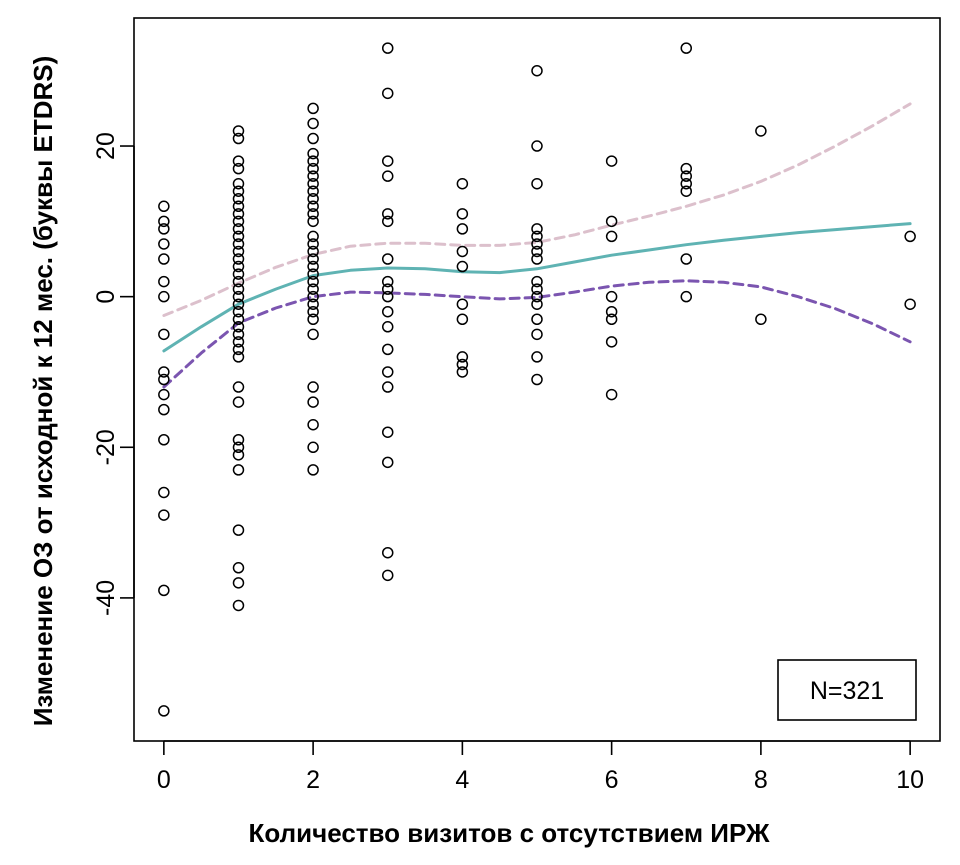 The width and height of the screenshot is (960, 865). Describe the element at coordinates (164, 780) in the screenshot. I see `x-tick-label: 0` at that location.